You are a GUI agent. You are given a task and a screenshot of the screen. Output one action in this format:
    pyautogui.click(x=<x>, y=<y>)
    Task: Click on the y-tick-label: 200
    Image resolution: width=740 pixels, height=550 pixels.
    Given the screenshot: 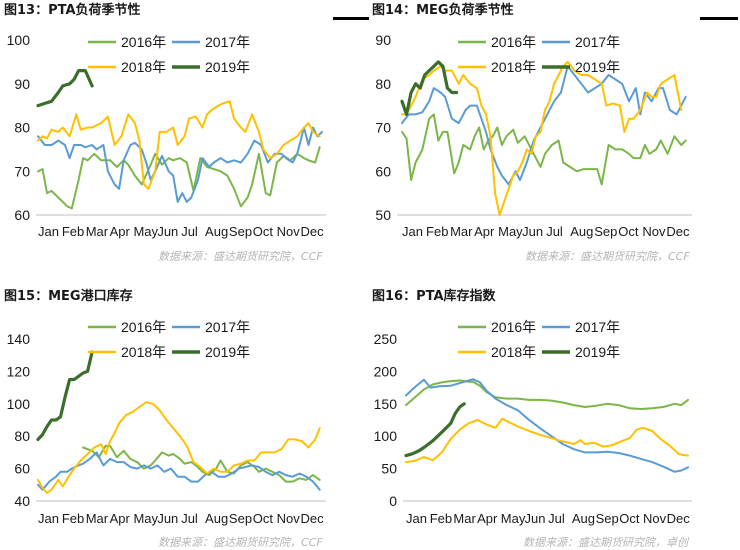 What is the action you would take?
    pyautogui.click(x=386, y=371)
    